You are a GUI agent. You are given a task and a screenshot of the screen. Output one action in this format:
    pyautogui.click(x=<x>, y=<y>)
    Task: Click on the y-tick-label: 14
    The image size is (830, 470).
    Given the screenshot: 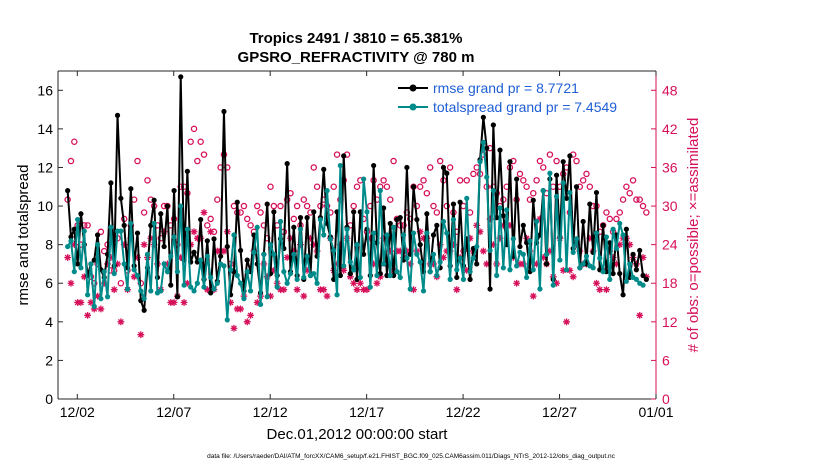 What is the action you would take?
    pyautogui.click(x=45, y=129)
    